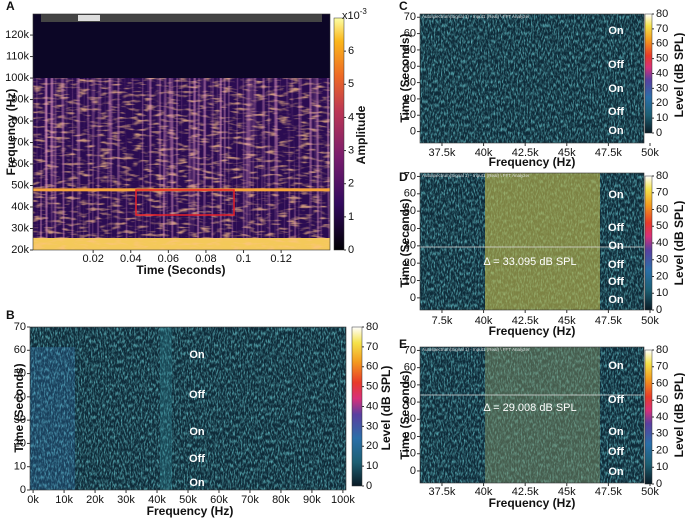 The image size is (685, 520). Describe the element at coordinates (33, 500) in the screenshot. I see `x-tick-label: 0k` at that location.